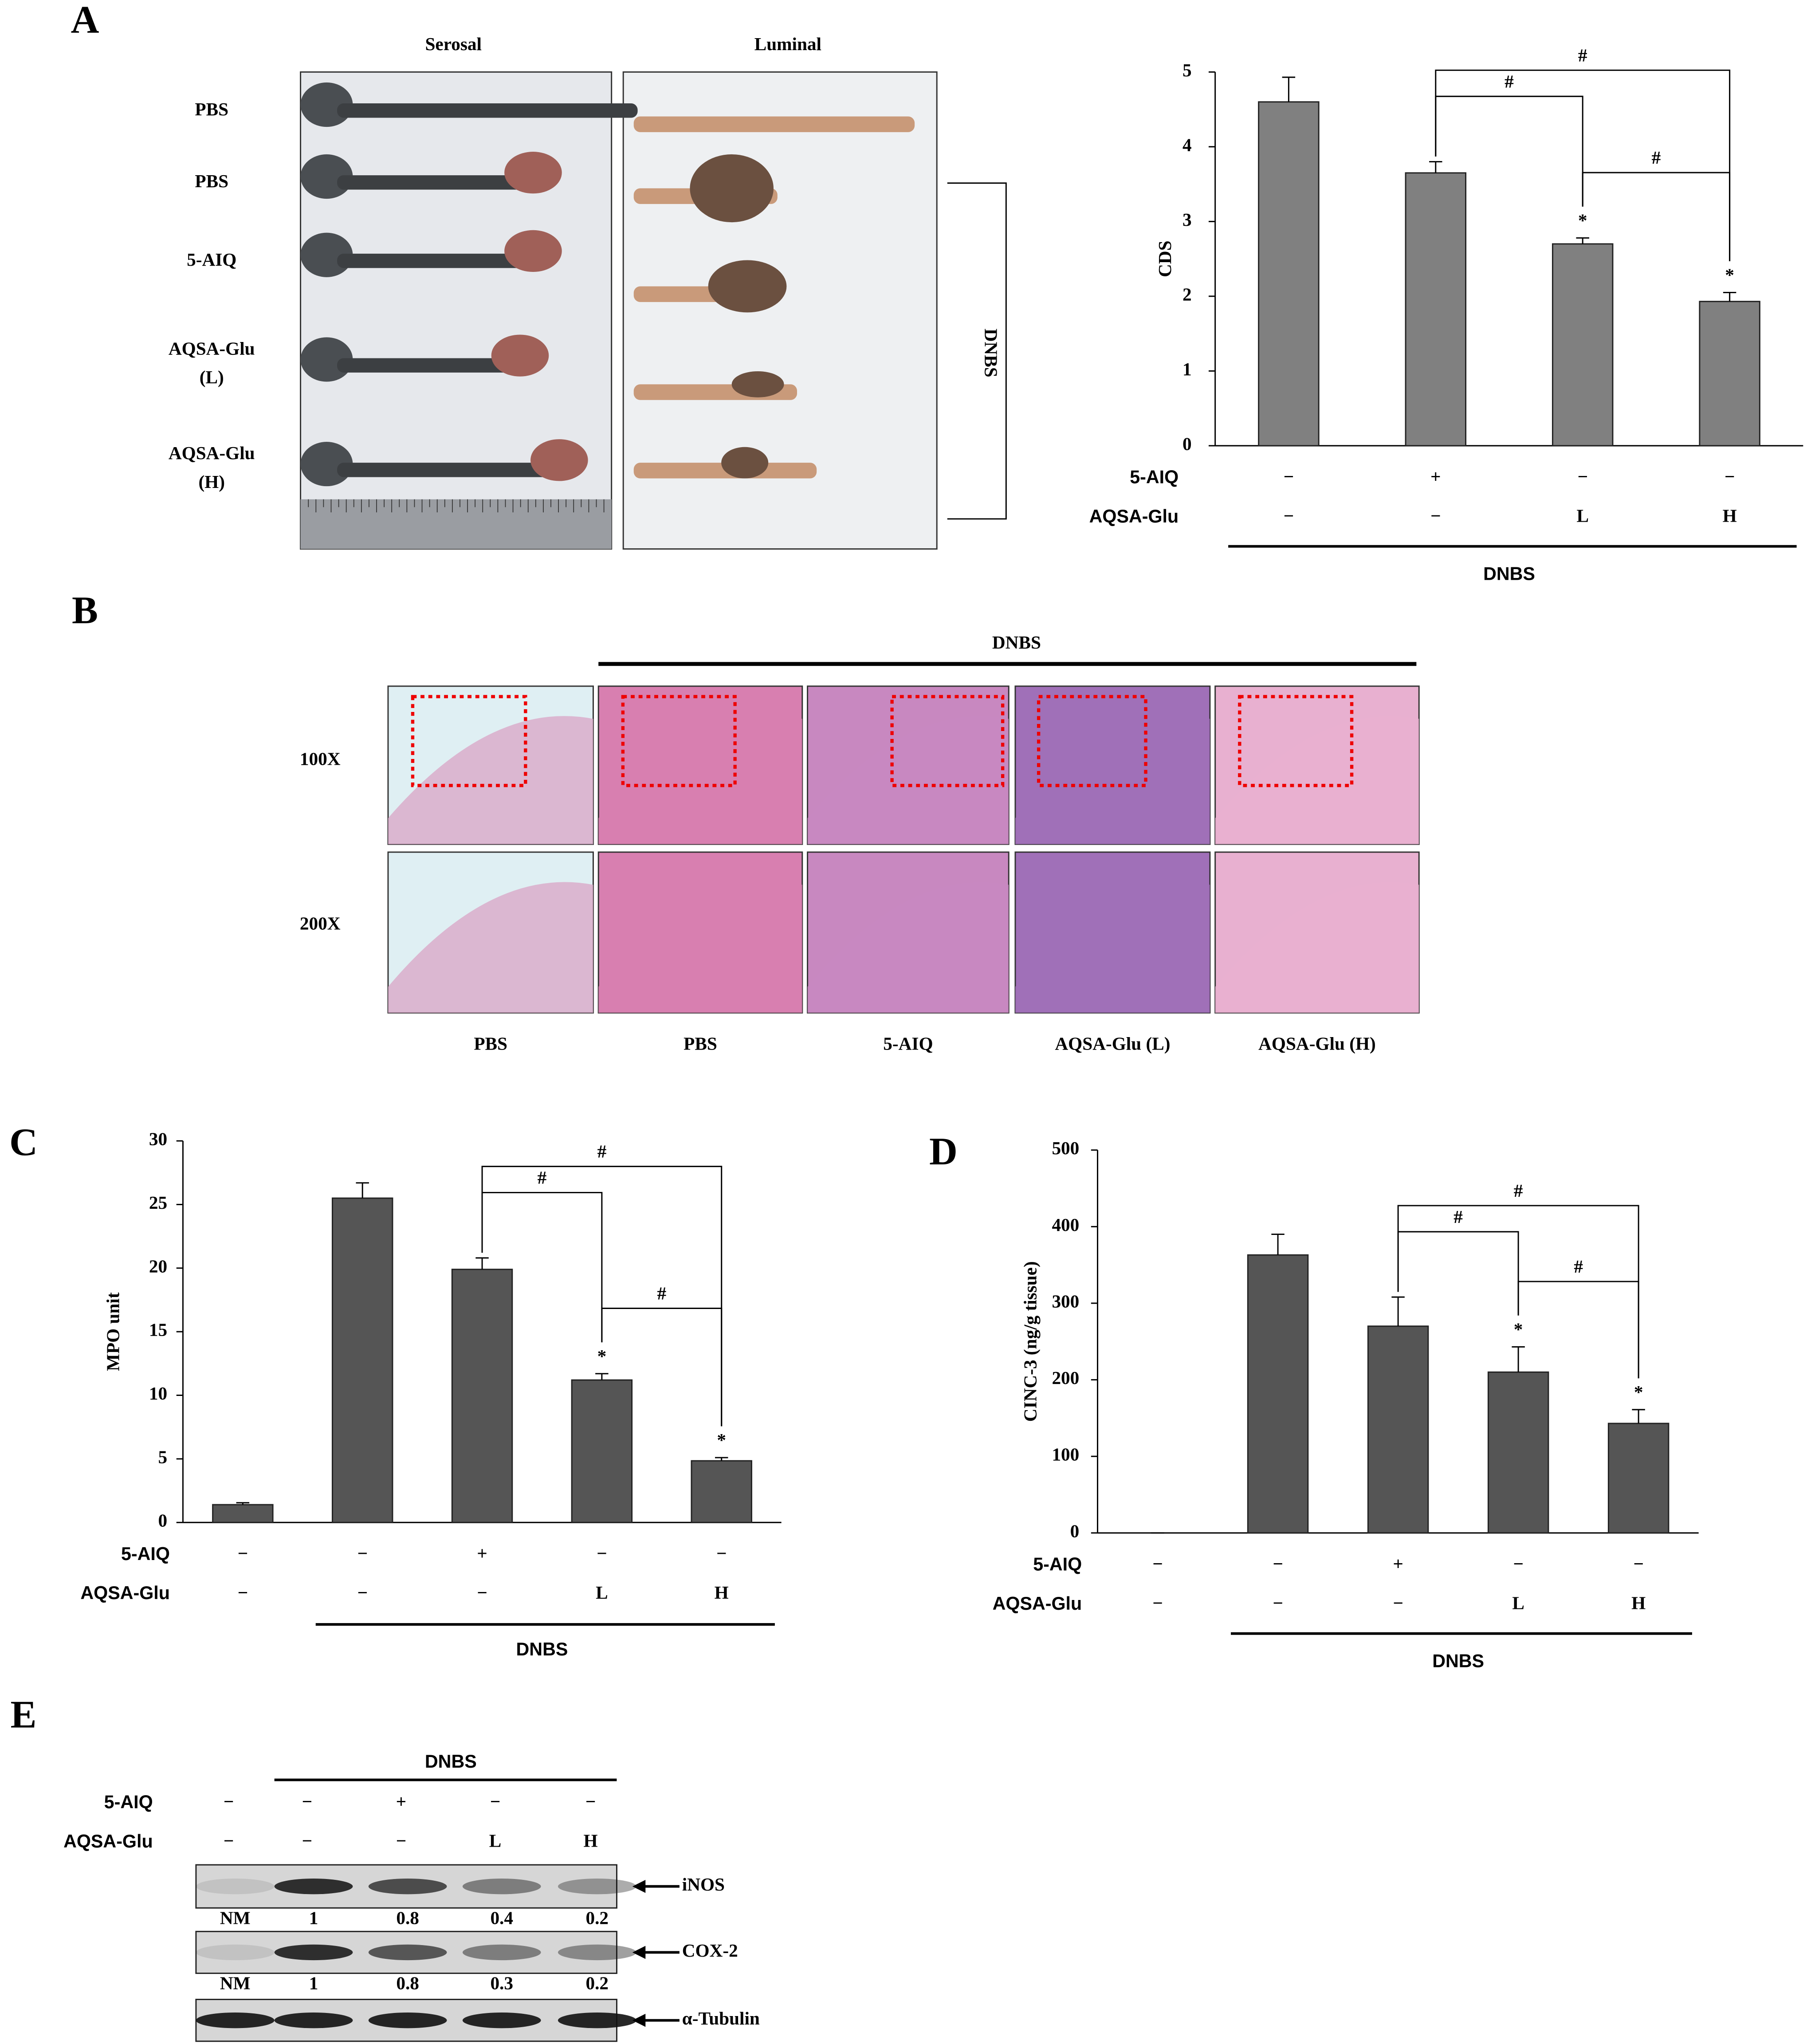 The image size is (1811, 2044). Describe the element at coordinates (158, 1393) in the screenshot. I see `y-tick-label: 10` at that location.